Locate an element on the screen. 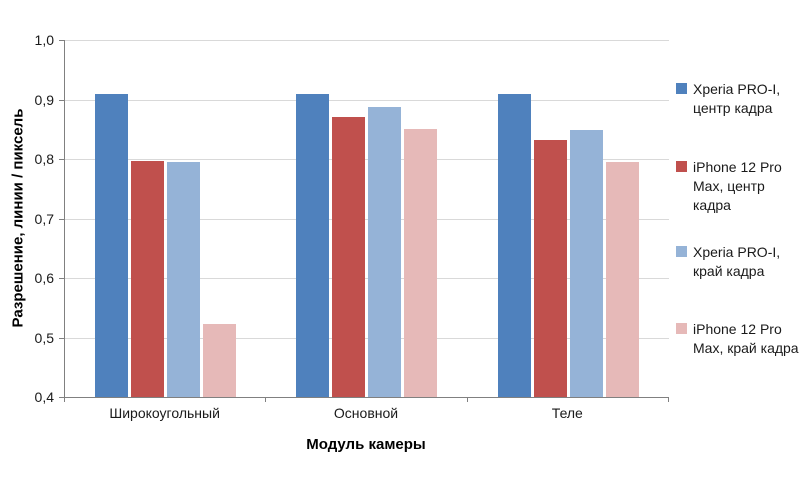 This screenshot has width=812, height=491. bar-series2-cat1 is located at coordinates (148, 278).